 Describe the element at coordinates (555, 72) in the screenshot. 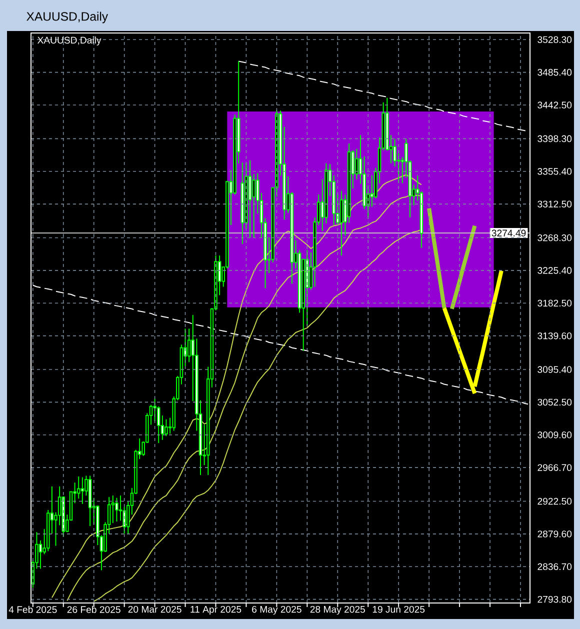

I see `y-tick-label: 3485.40` at that location.